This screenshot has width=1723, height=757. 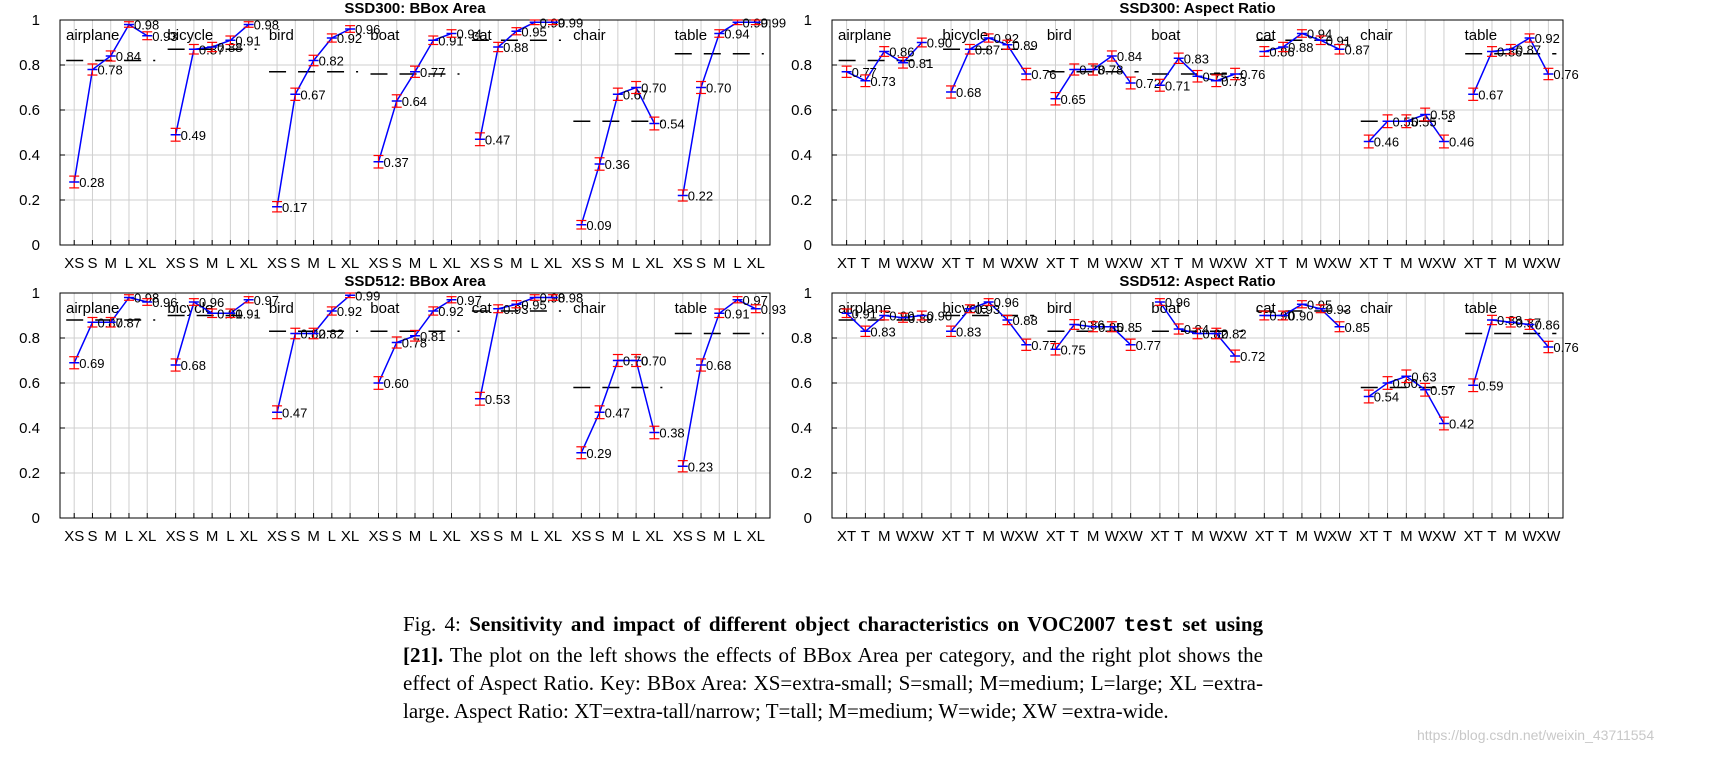 What do you see at coordinates (833, 639) in the screenshot?
I see `caption-bold-b: set using [21].` at bounding box center [833, 639].